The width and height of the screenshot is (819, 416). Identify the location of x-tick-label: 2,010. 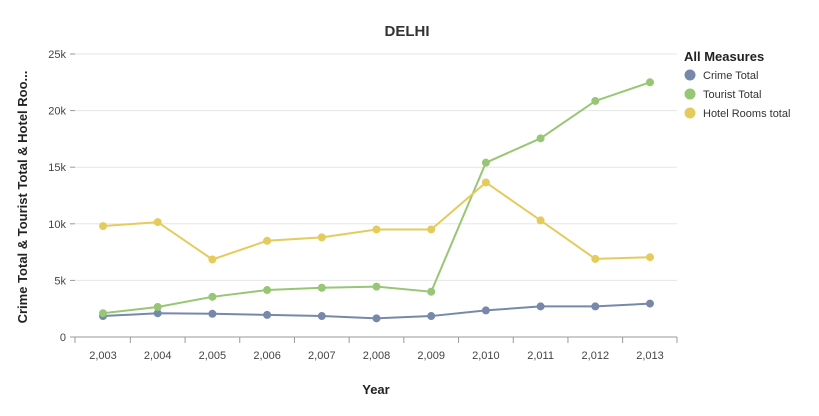
(486, 356).